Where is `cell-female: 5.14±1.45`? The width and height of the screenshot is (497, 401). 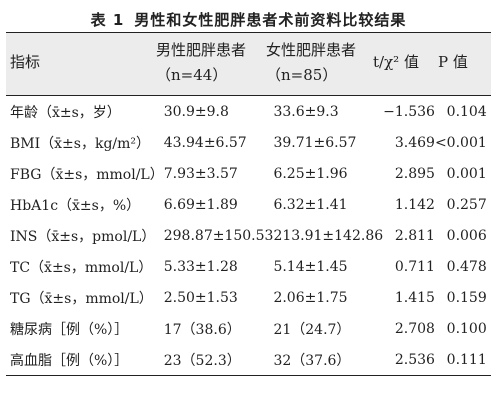 cell-female: 5.14±1.45 is located at coordinates (310, 266).